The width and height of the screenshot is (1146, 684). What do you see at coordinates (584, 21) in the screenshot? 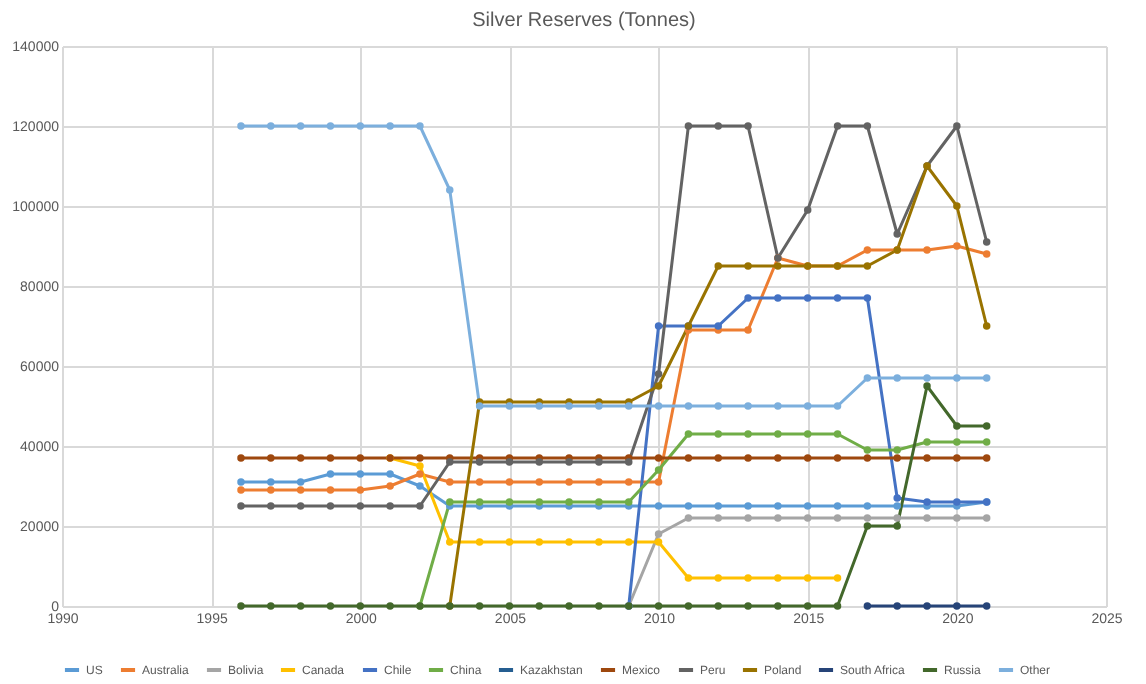
I see `chart-title: Silver Reserves (Tonnes)` at bounding box center [584, 21].